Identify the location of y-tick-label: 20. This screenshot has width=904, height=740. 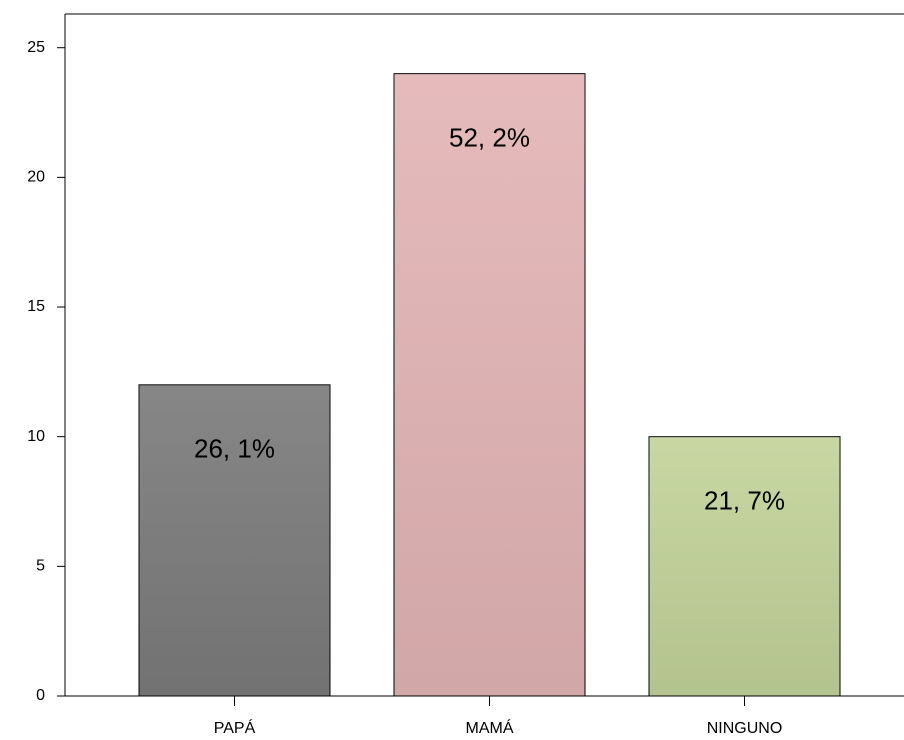
(36, 177).